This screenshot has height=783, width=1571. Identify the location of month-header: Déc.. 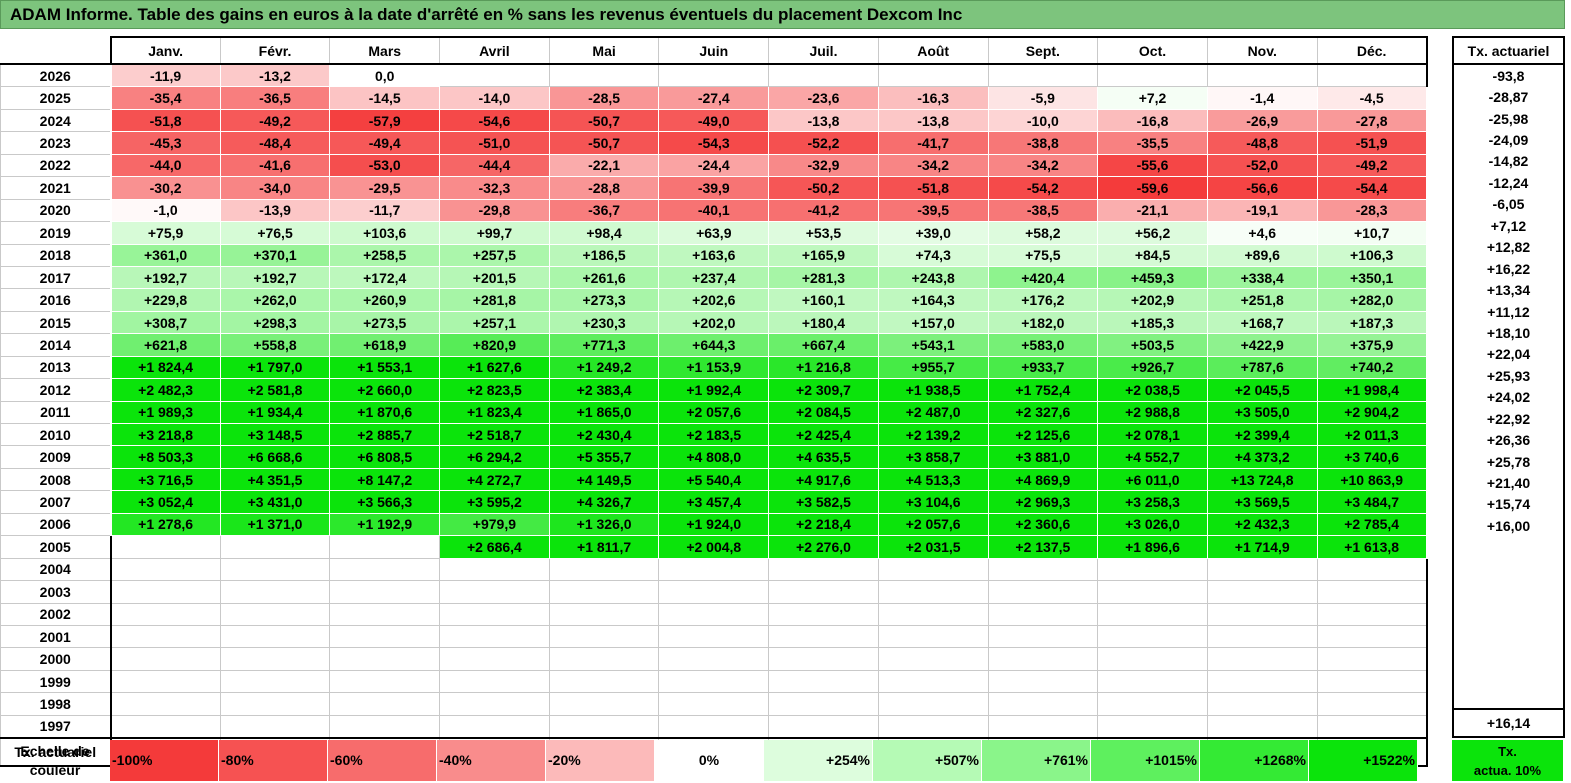
(1372, 50).